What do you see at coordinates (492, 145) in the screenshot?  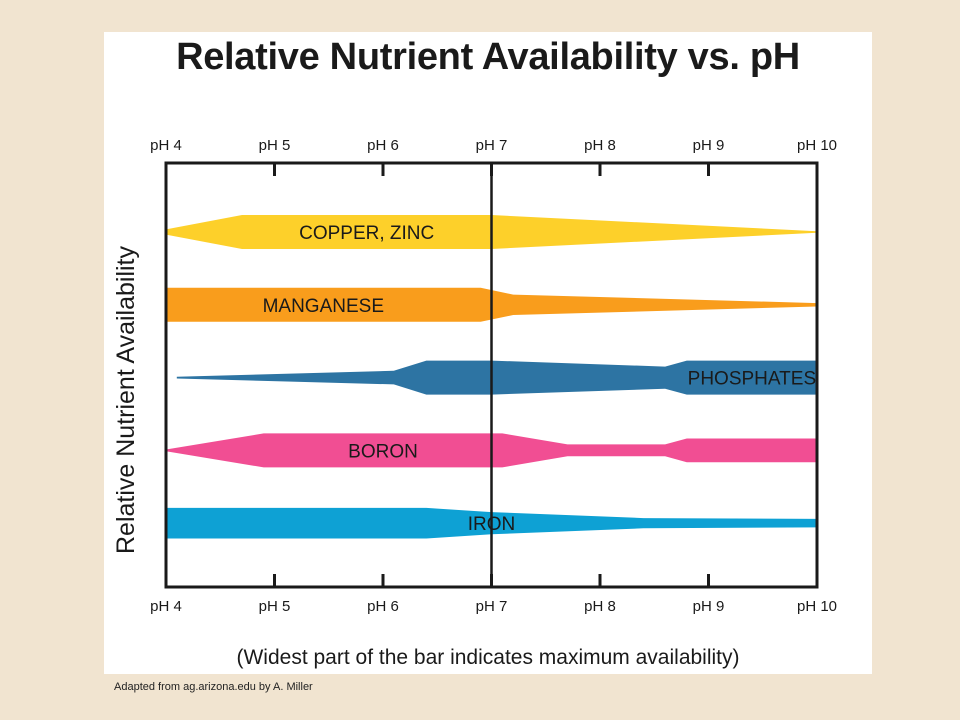 I see `tick-label-top-7: pH 7` at bounding box center [492, 145].